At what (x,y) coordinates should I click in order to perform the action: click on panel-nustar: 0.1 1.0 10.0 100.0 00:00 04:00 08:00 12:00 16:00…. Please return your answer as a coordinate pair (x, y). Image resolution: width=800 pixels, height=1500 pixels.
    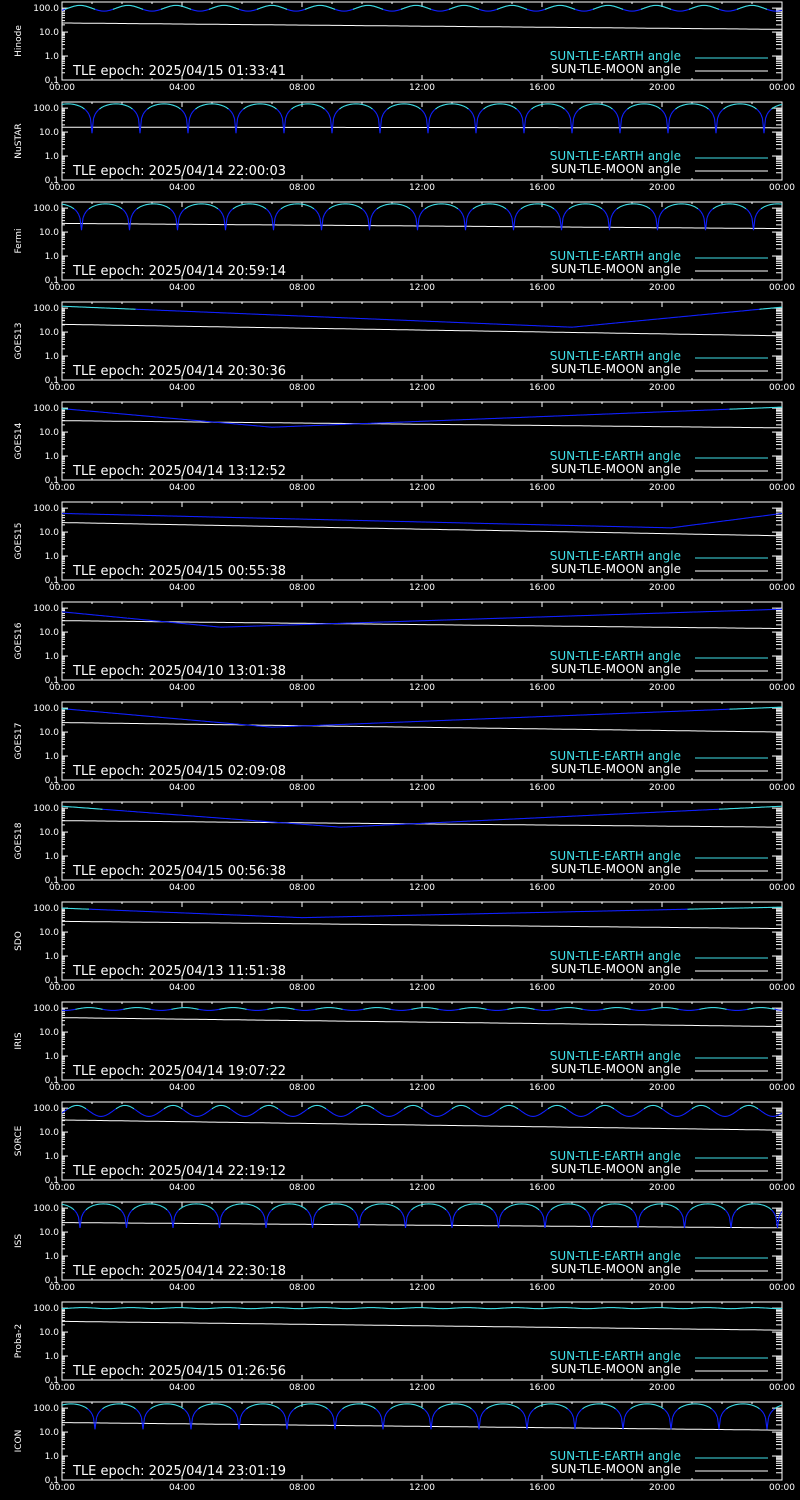
    Looking at the image, I should click on (404, 147).